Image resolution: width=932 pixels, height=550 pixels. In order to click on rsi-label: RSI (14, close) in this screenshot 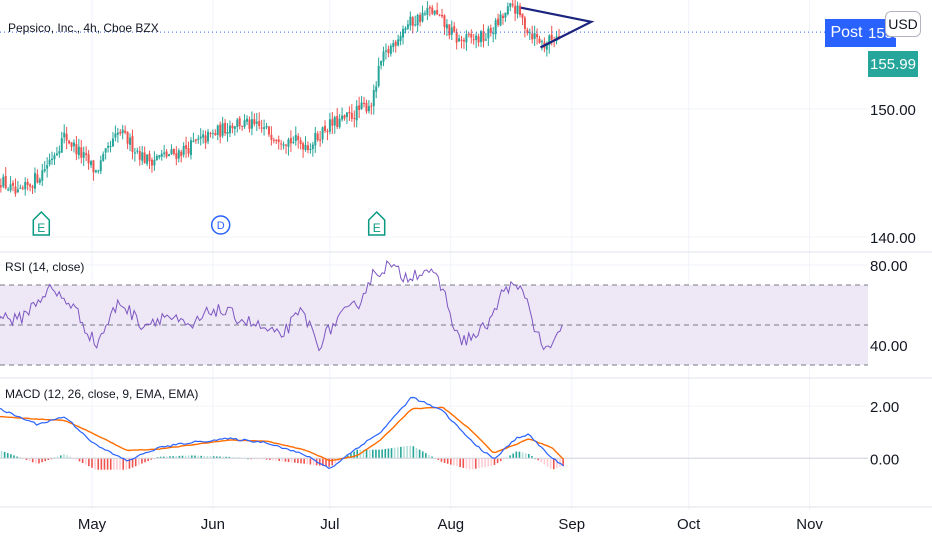, I will do `click(45, 267)`.